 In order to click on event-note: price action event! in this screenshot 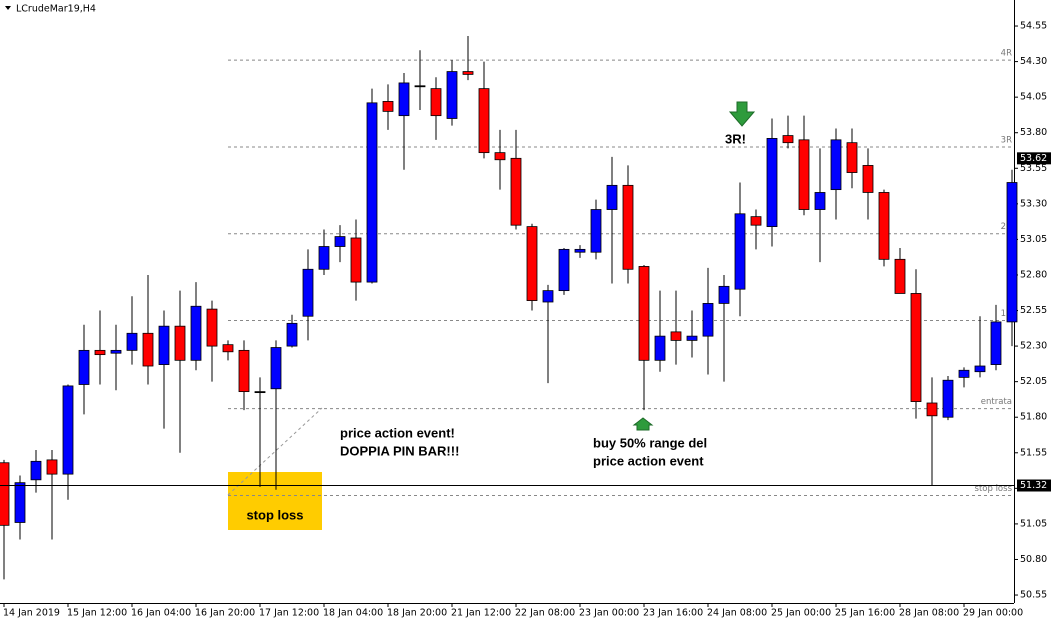, I will do `click(397, 432)`.